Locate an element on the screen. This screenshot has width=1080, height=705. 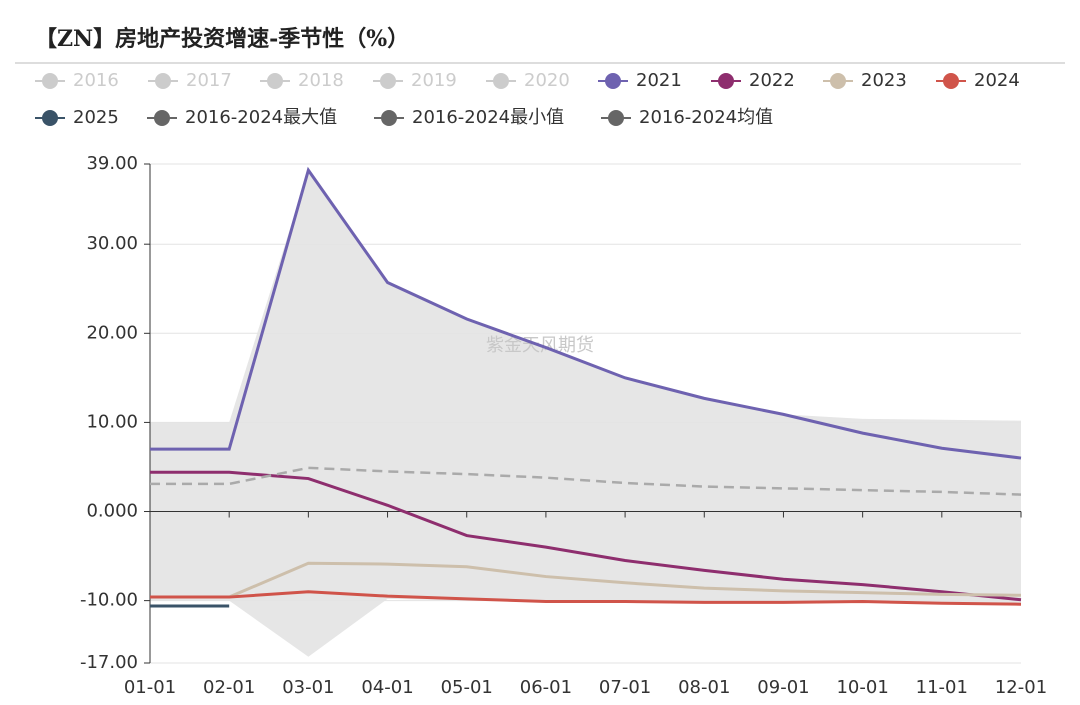
legend-label: 2022 is located at coordinates (772, 80).